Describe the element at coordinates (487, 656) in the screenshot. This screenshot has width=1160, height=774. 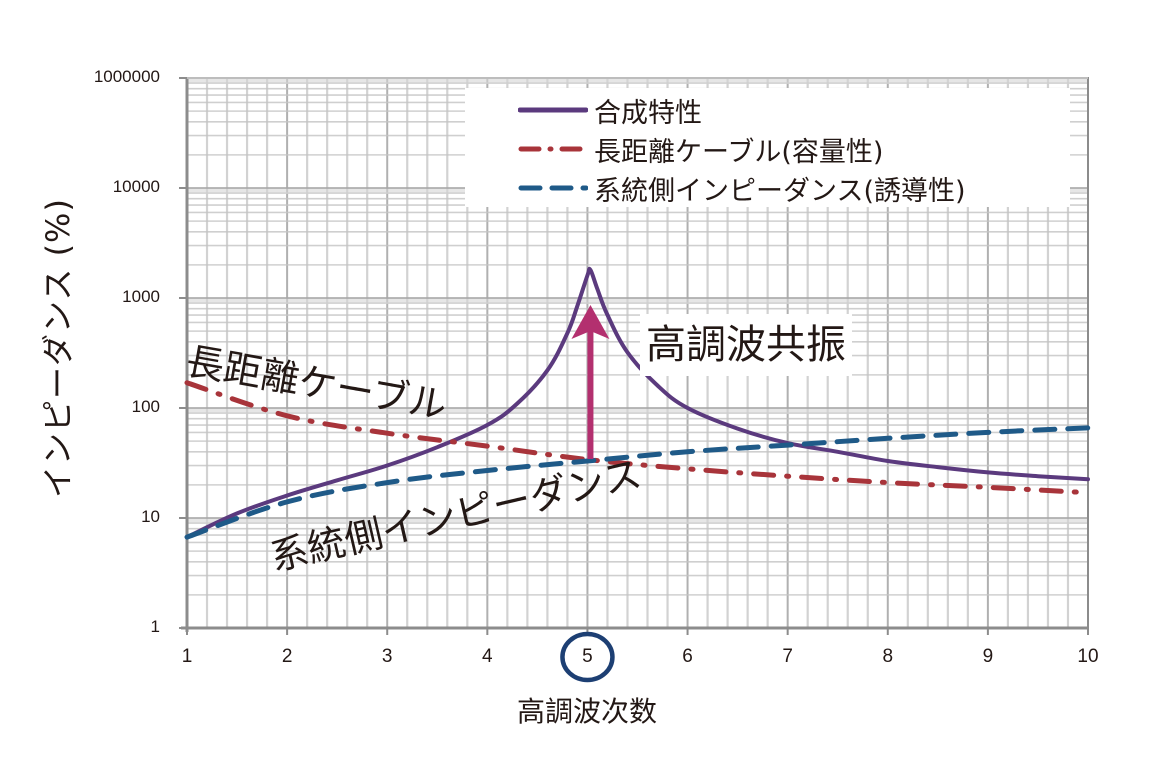
I see `x-tick-label: 4` at that location.